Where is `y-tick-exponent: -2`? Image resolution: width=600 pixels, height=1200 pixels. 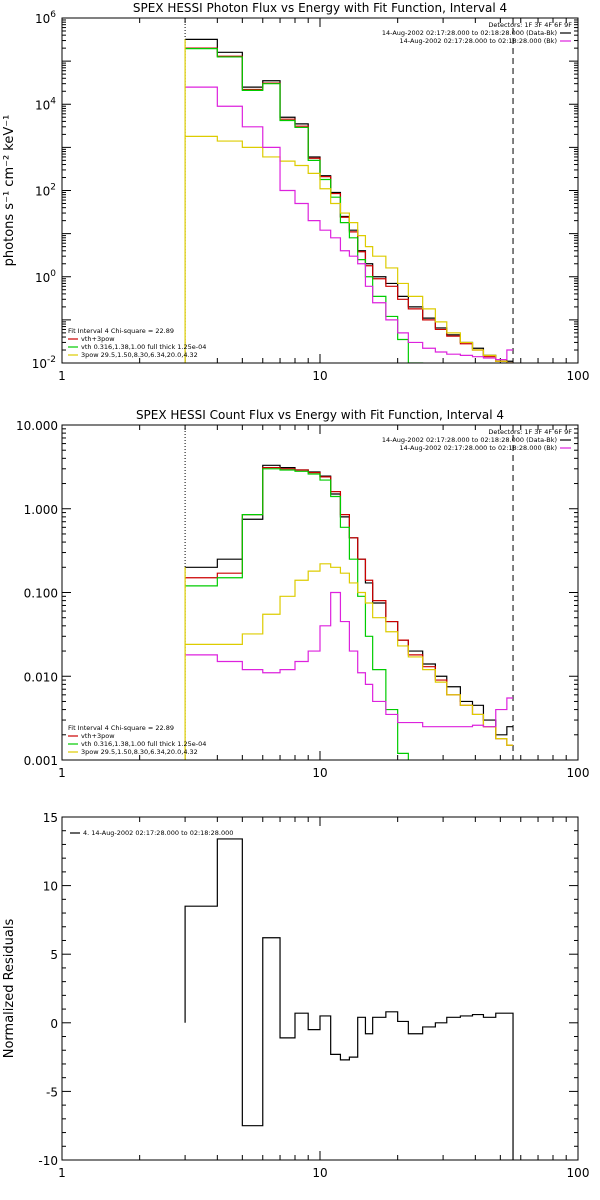 y-tick-exponent: -2 is located at coordinates (51, 360).